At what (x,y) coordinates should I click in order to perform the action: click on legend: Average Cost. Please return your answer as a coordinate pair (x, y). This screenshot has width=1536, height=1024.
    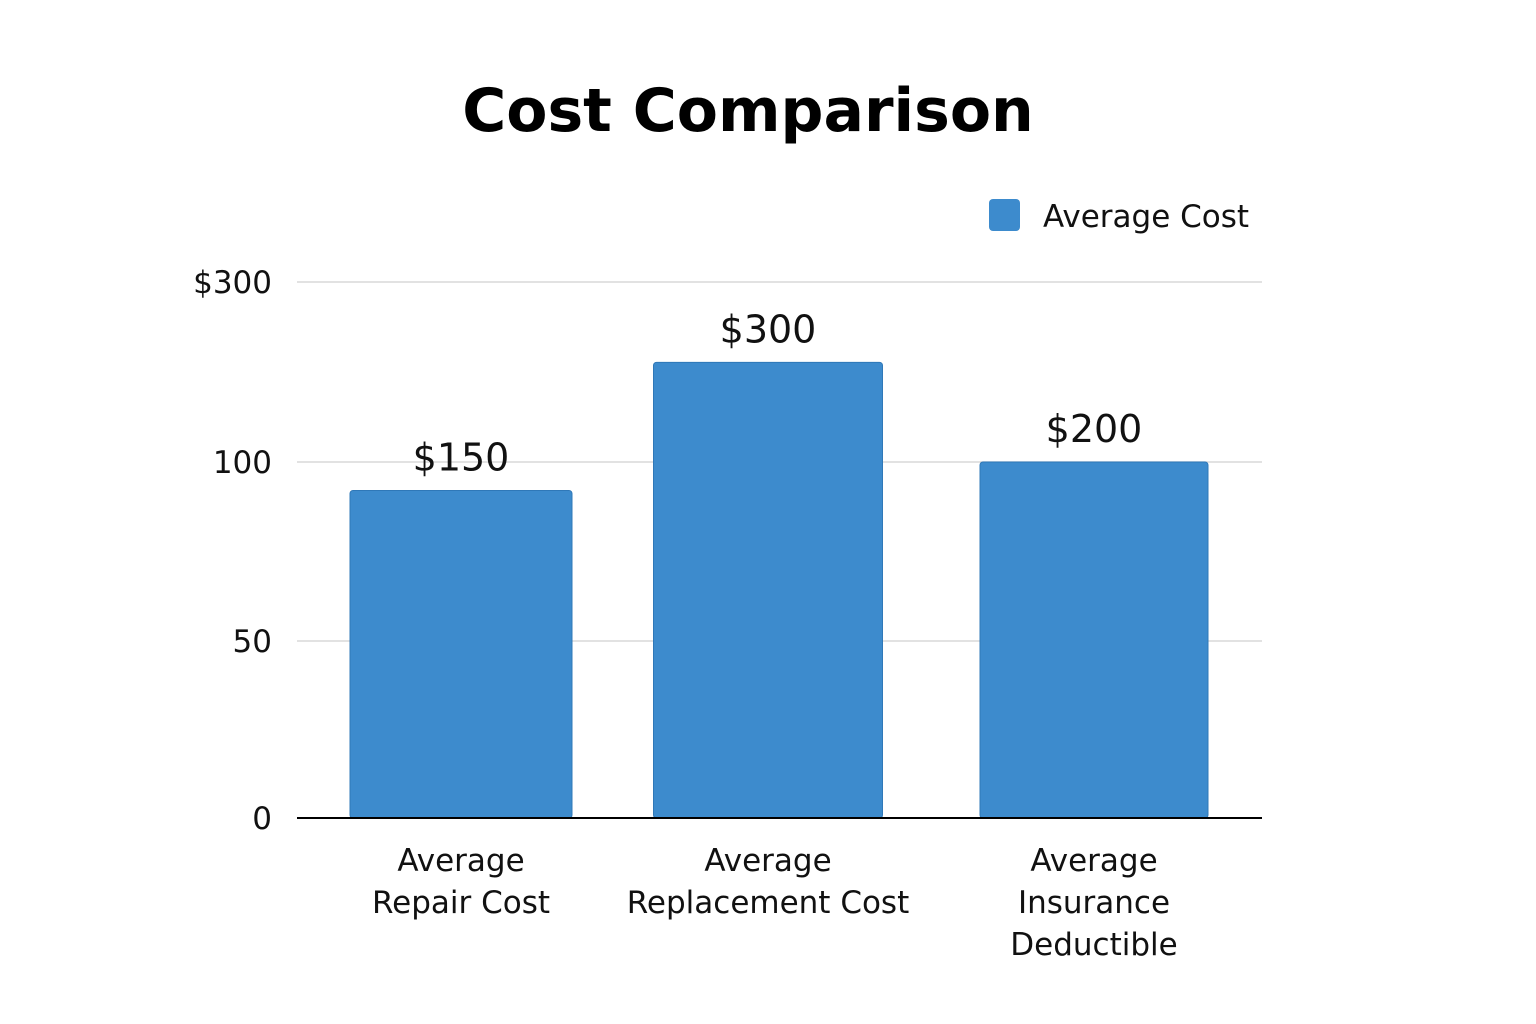
    Looking at the image, I should click on (1119, 217).